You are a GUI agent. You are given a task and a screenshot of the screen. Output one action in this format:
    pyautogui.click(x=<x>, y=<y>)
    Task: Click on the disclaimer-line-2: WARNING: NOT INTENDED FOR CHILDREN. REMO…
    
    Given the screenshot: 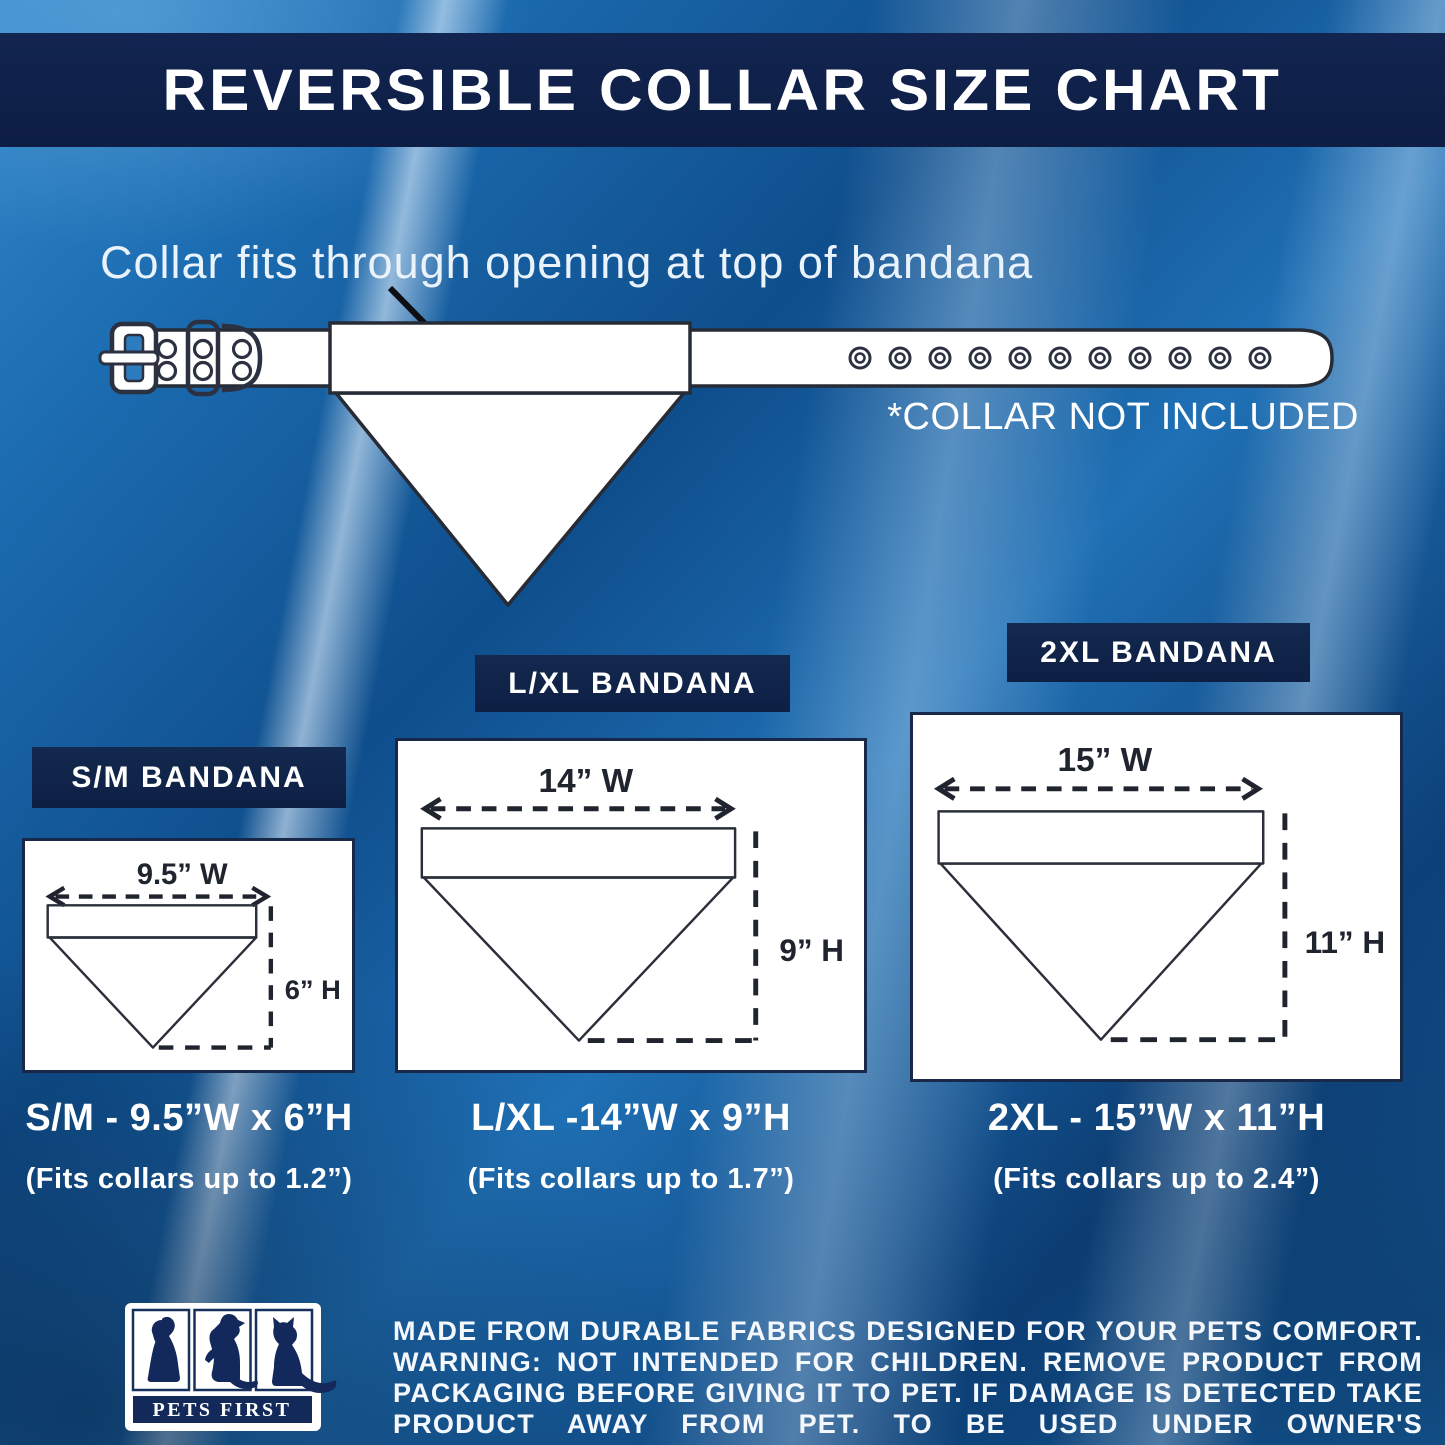 What is the action you would take?
    pyautogui.click(x=908, y=1362)
    